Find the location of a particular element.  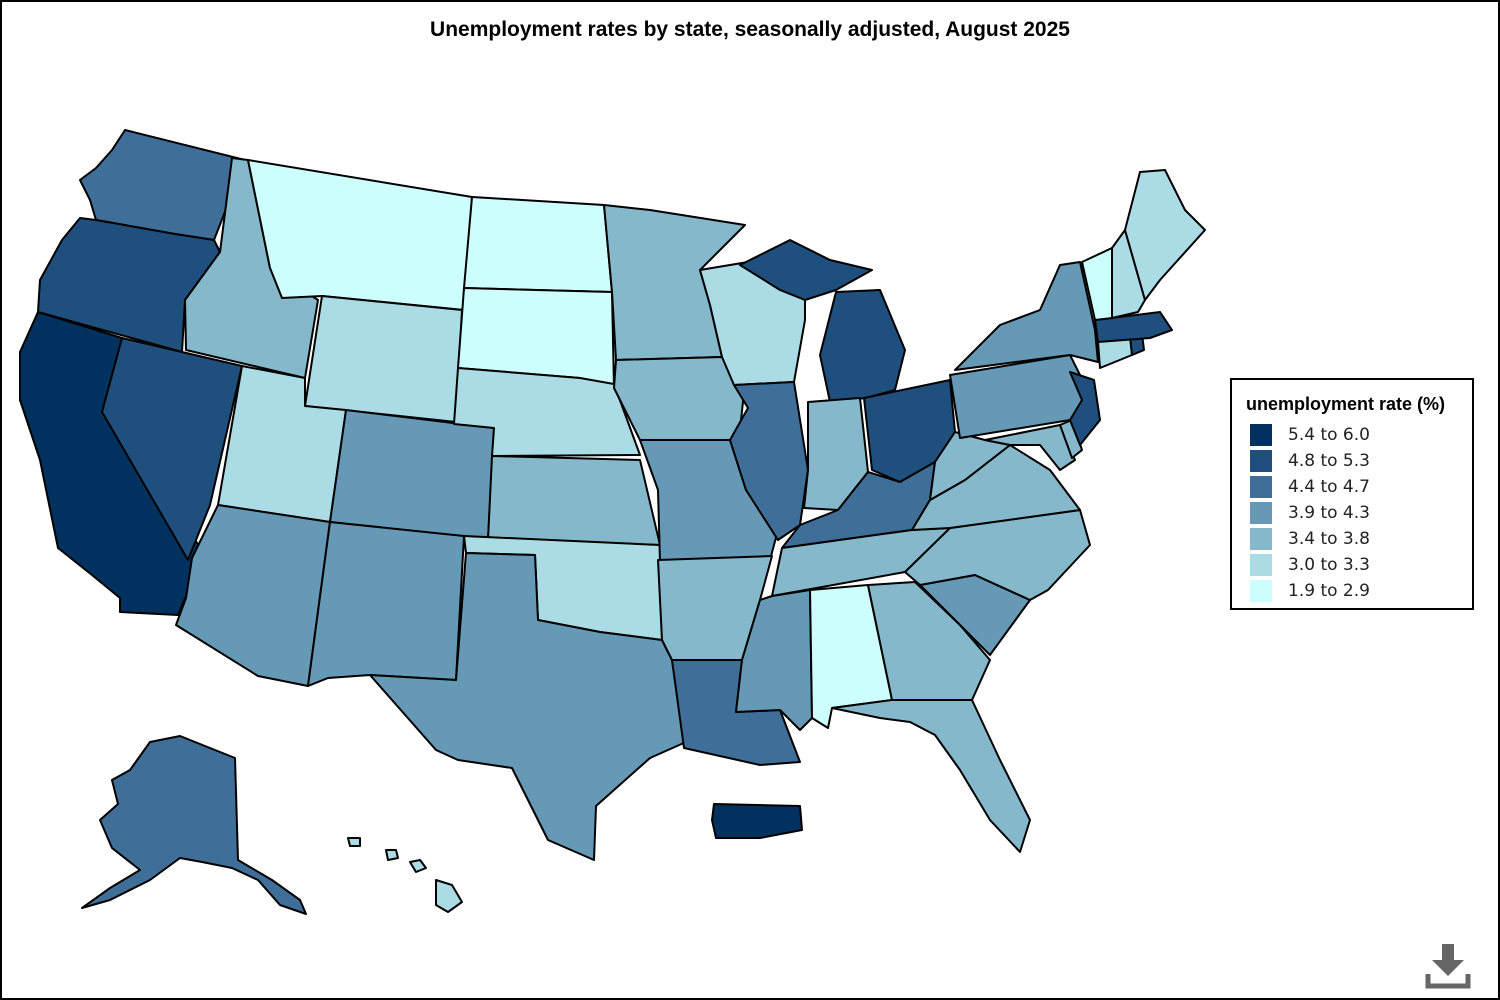

legend-label: 3.9 to 4.3 is located at coordinates (1329, 513).